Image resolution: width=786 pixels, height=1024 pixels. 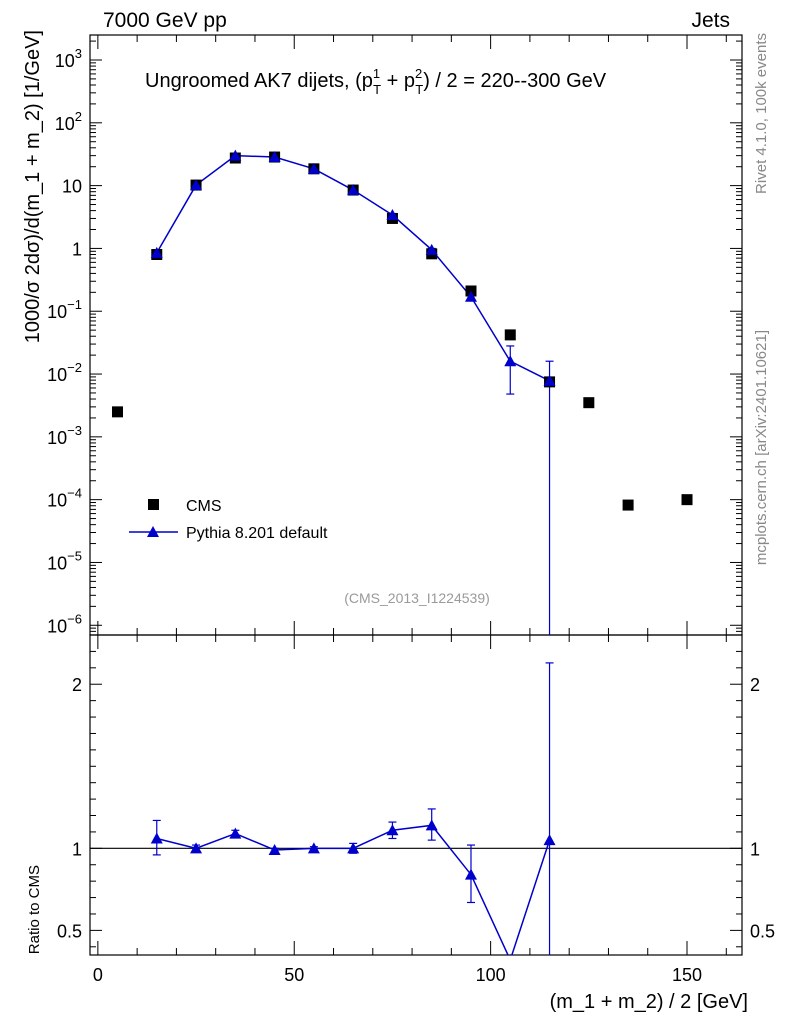 I want to click on y-tick-label-exp: −5, so click(x=74, y=555).